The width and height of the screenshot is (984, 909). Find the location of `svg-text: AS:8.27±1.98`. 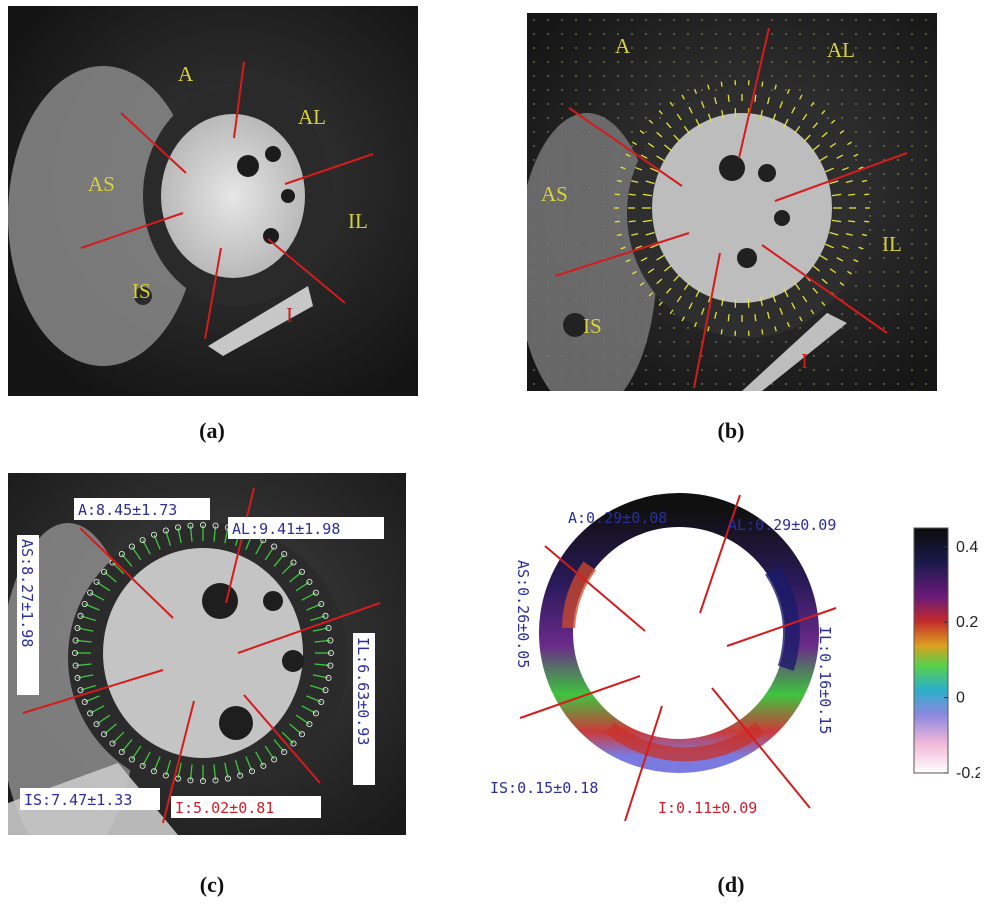

svg-text: AS:8.27±1.98 is located at coordinates (27, 593).